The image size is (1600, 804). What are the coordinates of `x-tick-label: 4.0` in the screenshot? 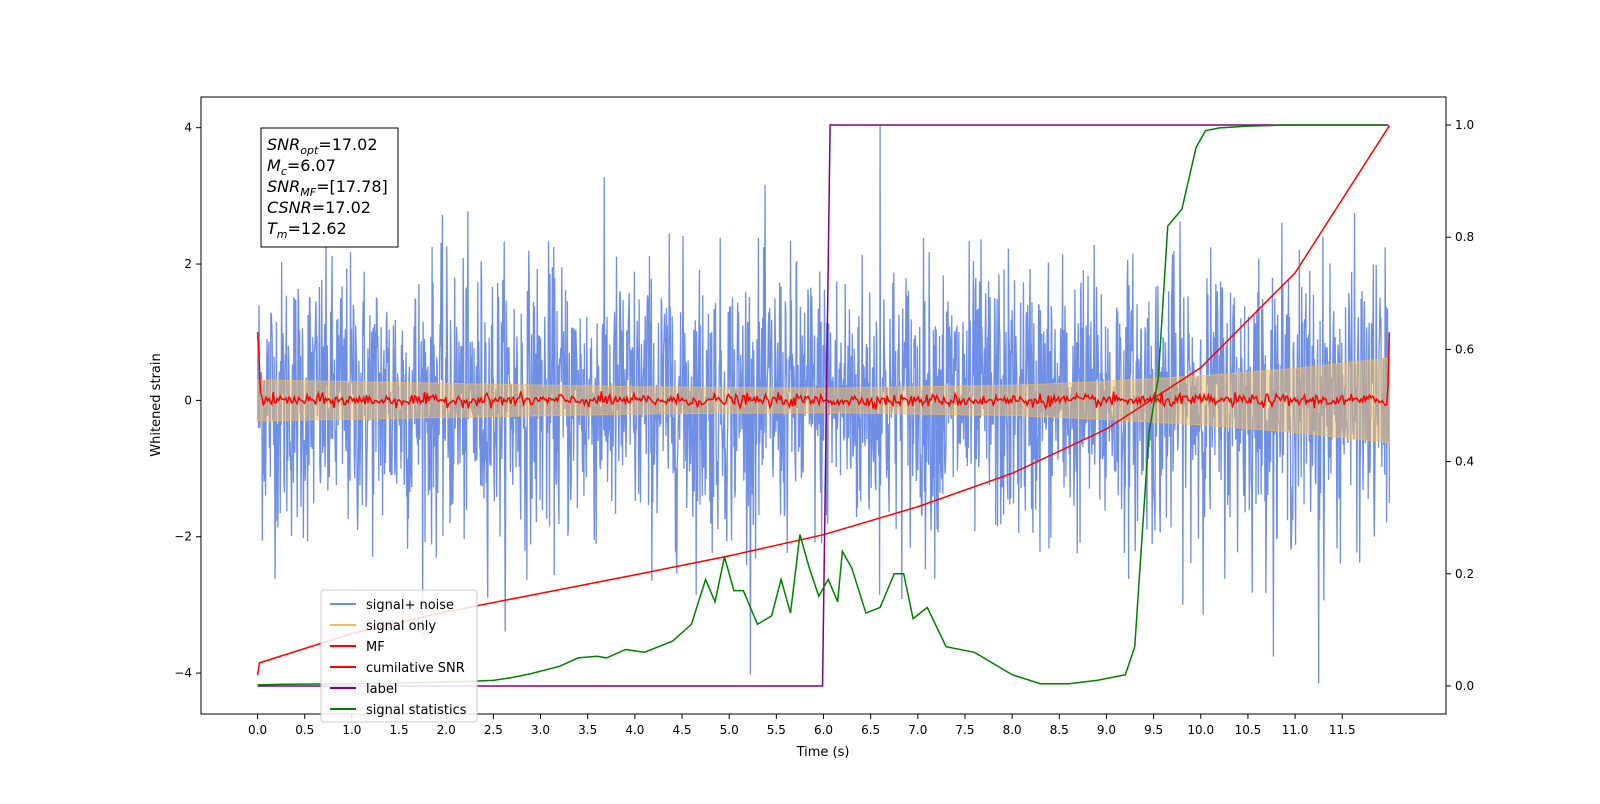 It's located at (634, 730).